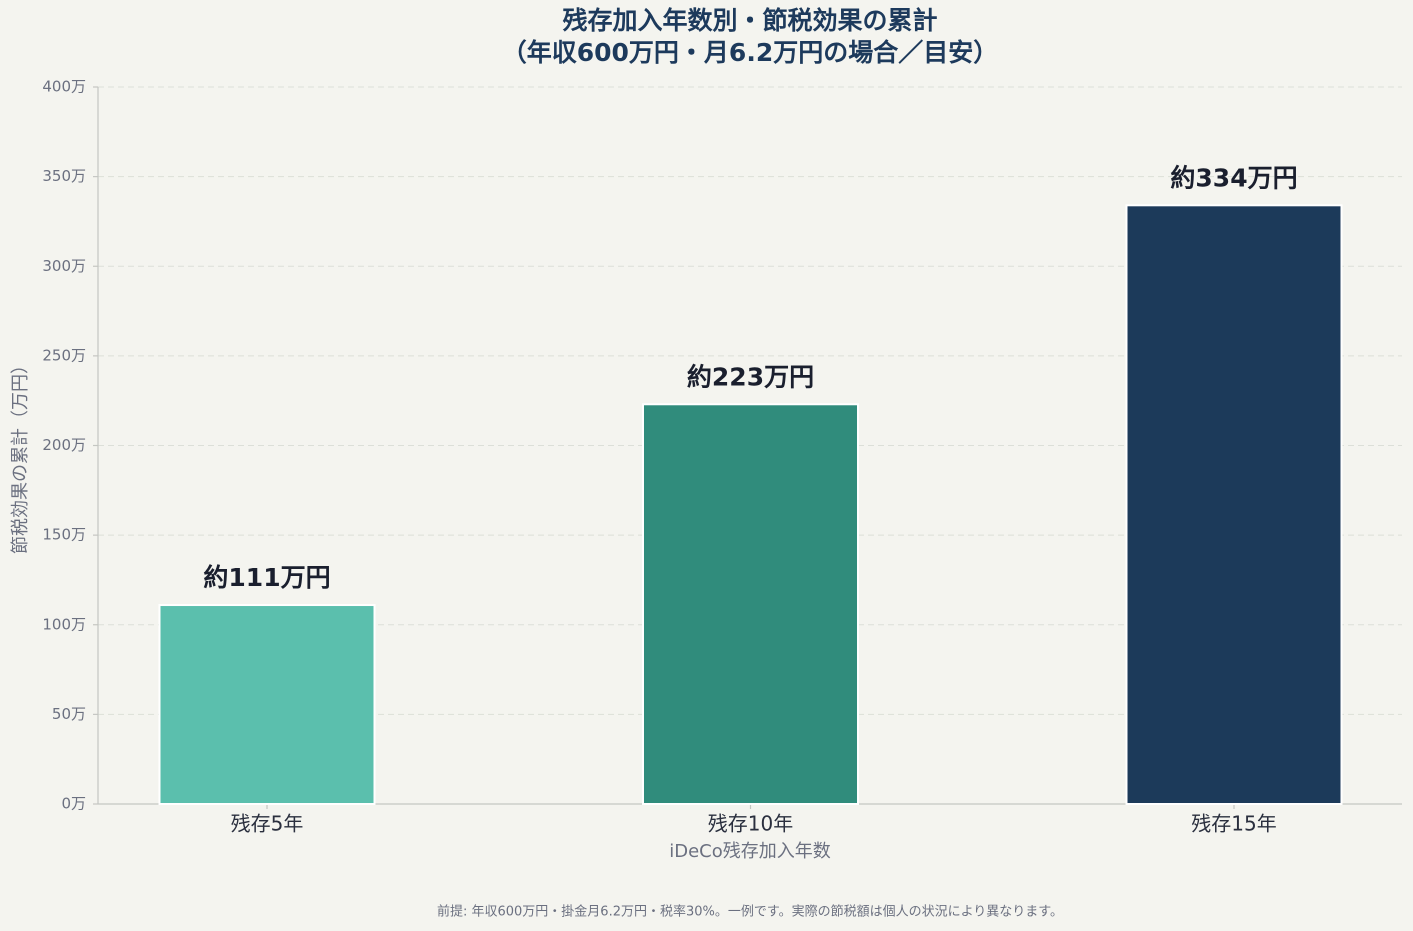 This screenshot has width=1413, height=931. Describe the element at coordinates (749, 20) in the screenshot. I see `chart-title: 残存加入年数別・節税効果の累計` at that location.